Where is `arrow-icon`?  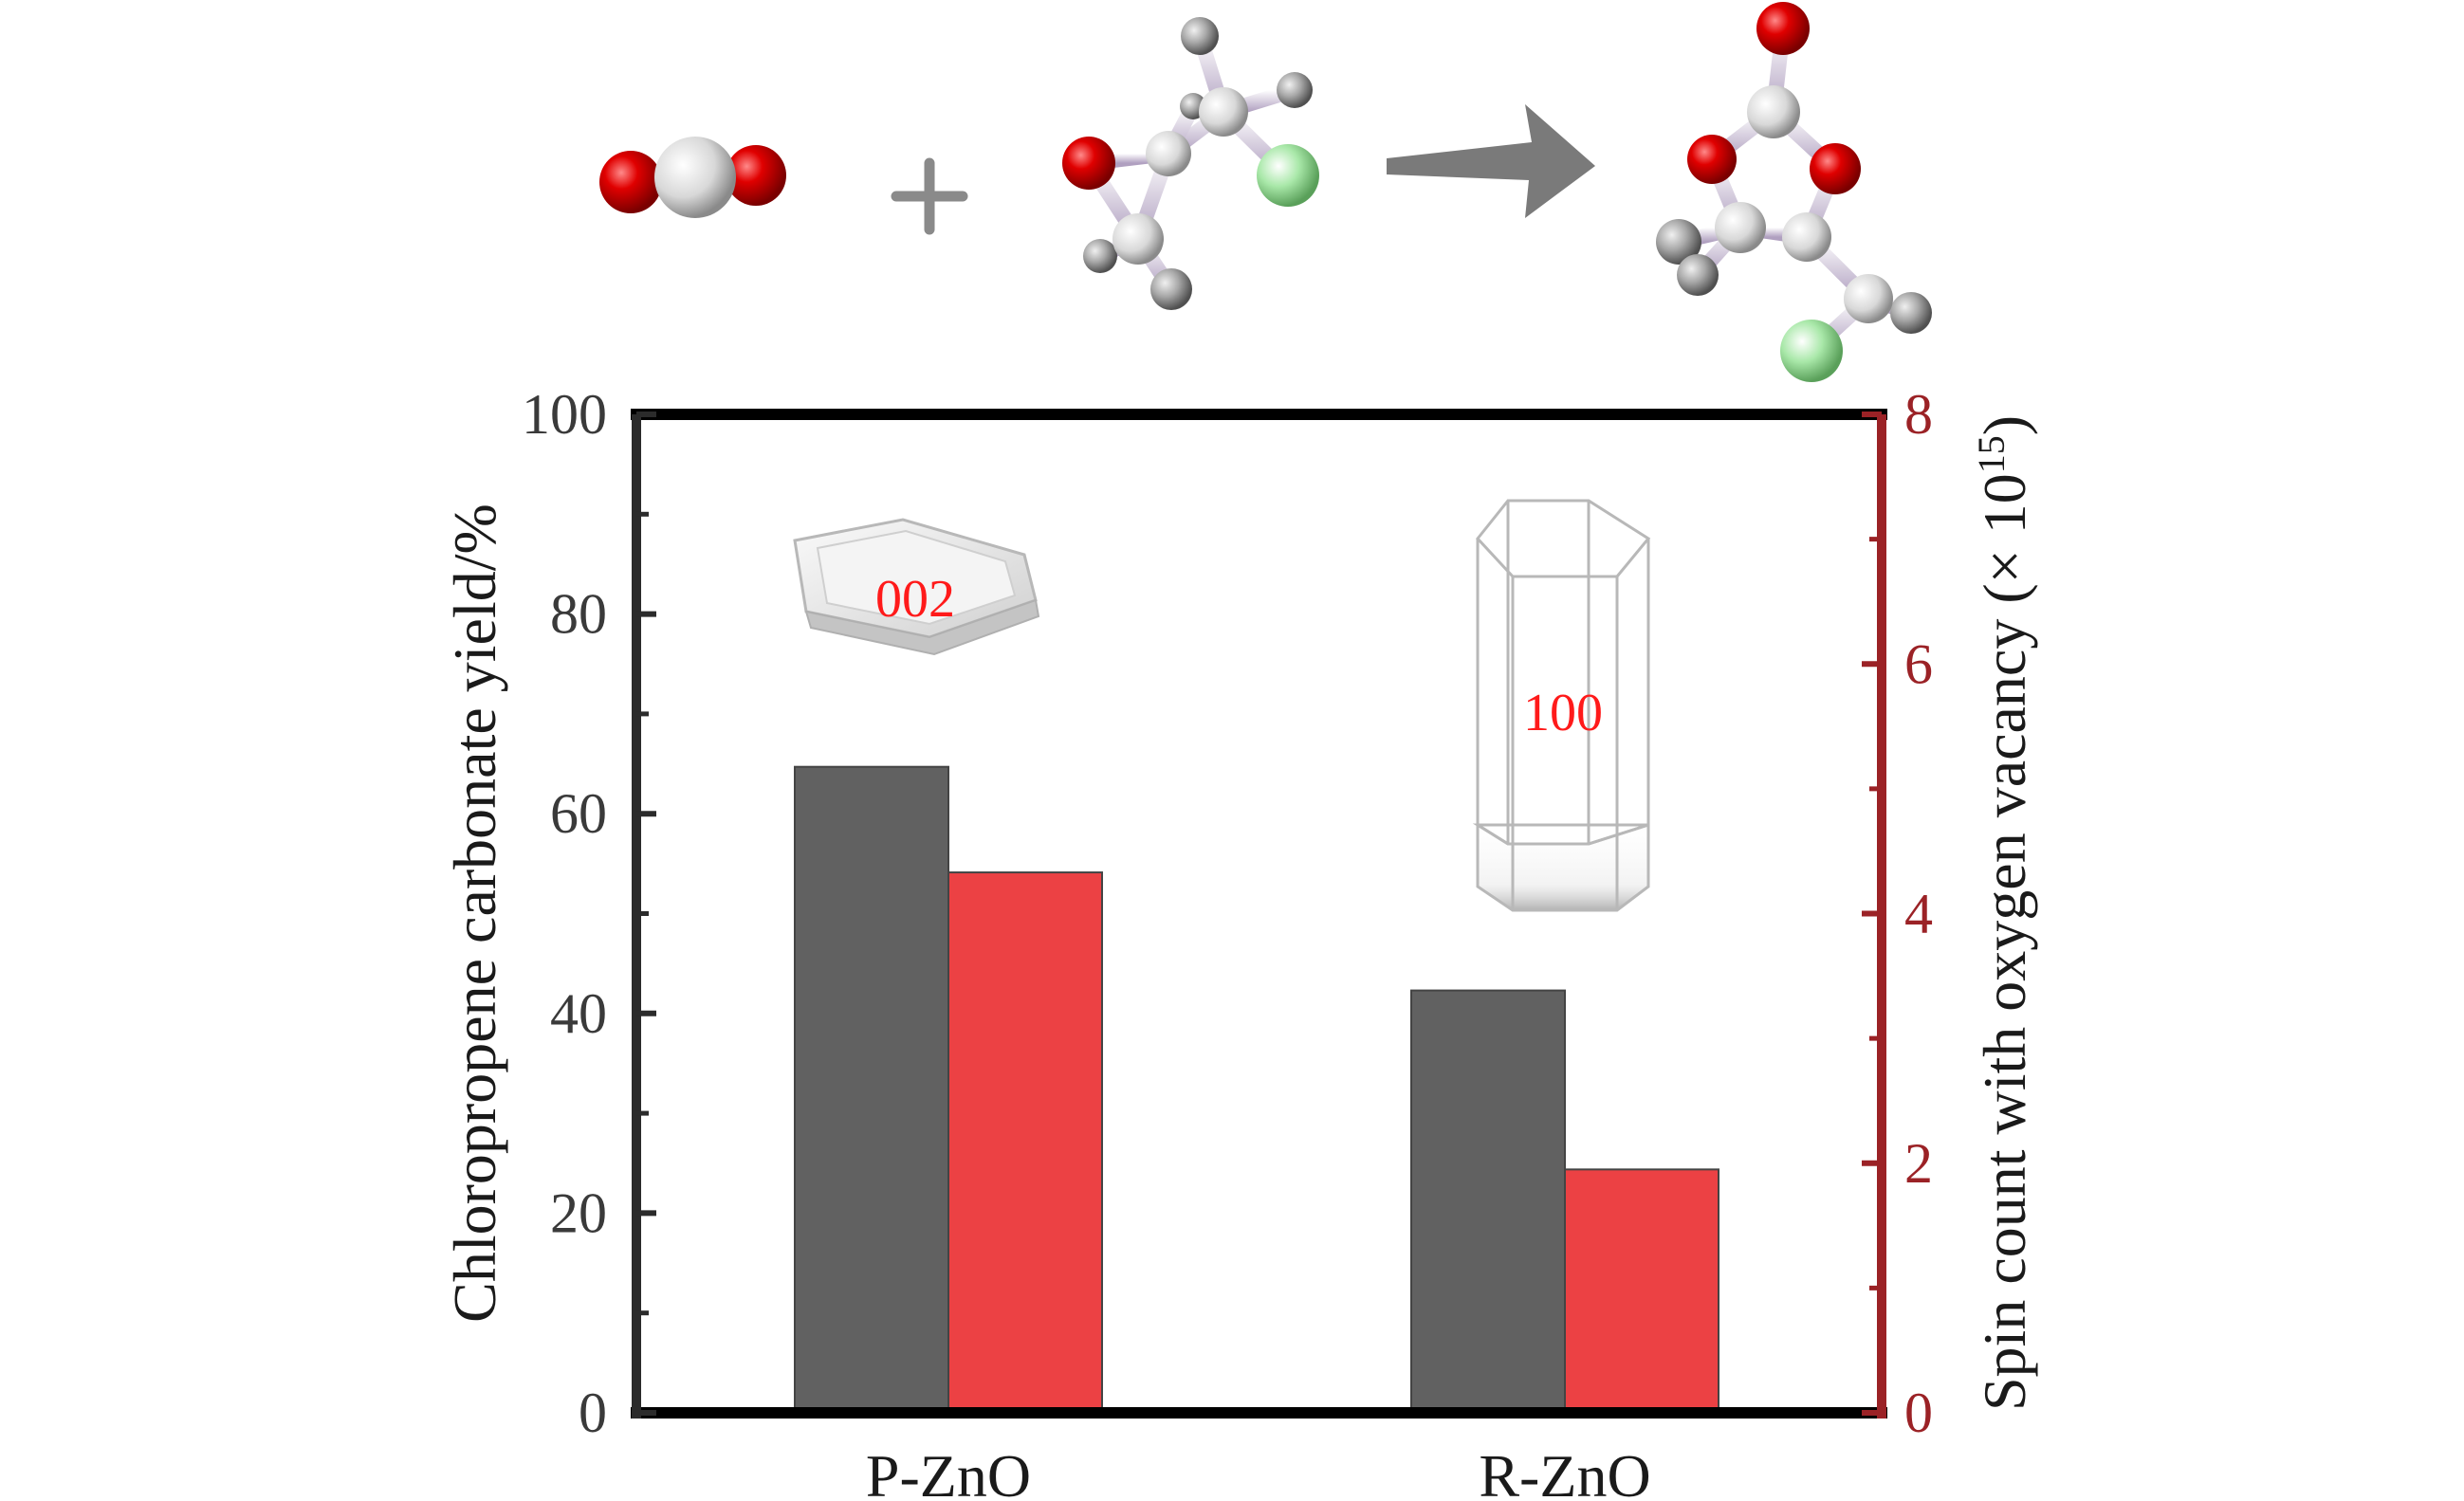 arrow-icon is located at coordinates (1491, 161).